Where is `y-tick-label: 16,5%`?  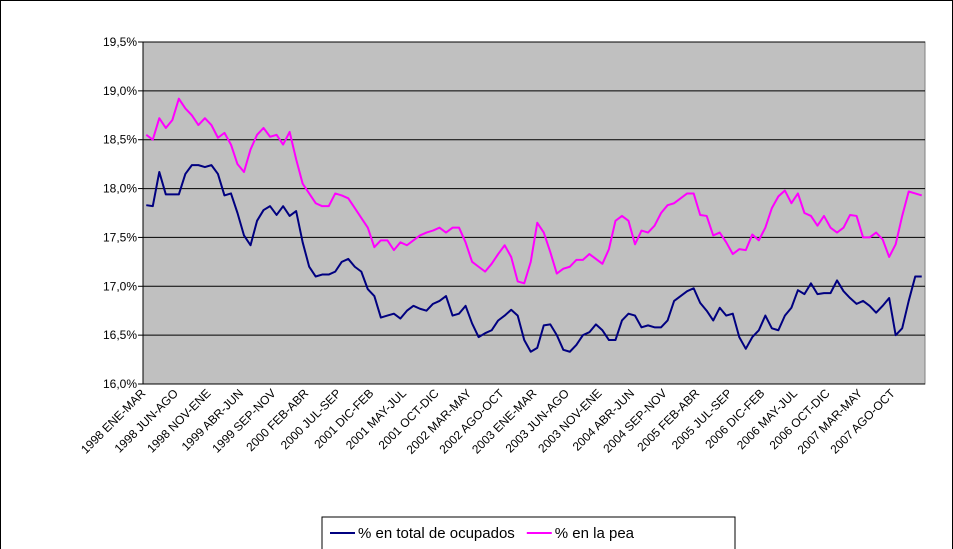 y-tick-label: 16,5% is located at coordinates (120, 335).